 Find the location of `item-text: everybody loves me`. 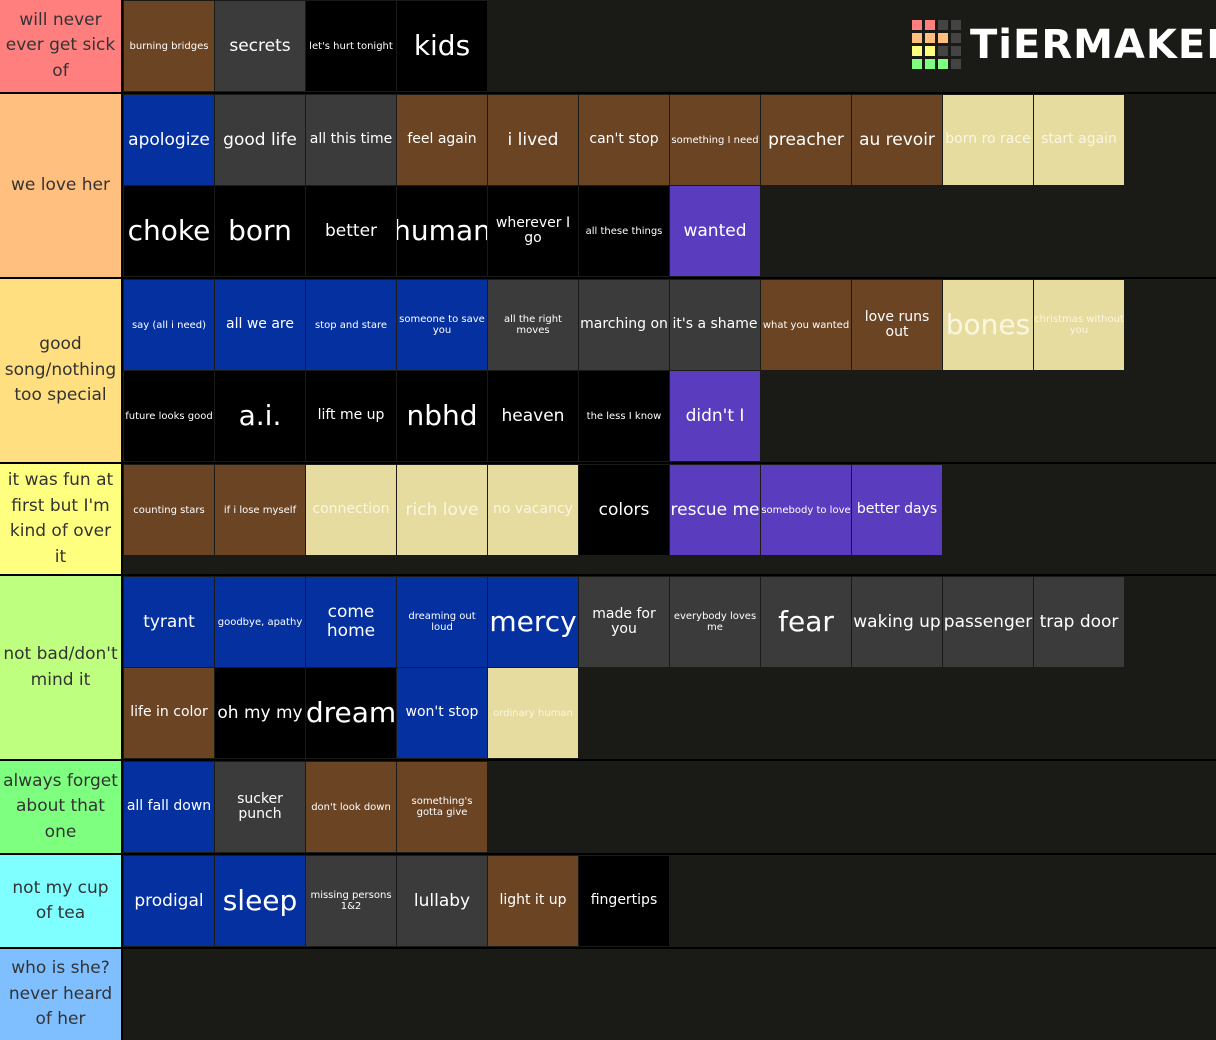

item-text: everybody loves me is located at coordinates (715, 622).